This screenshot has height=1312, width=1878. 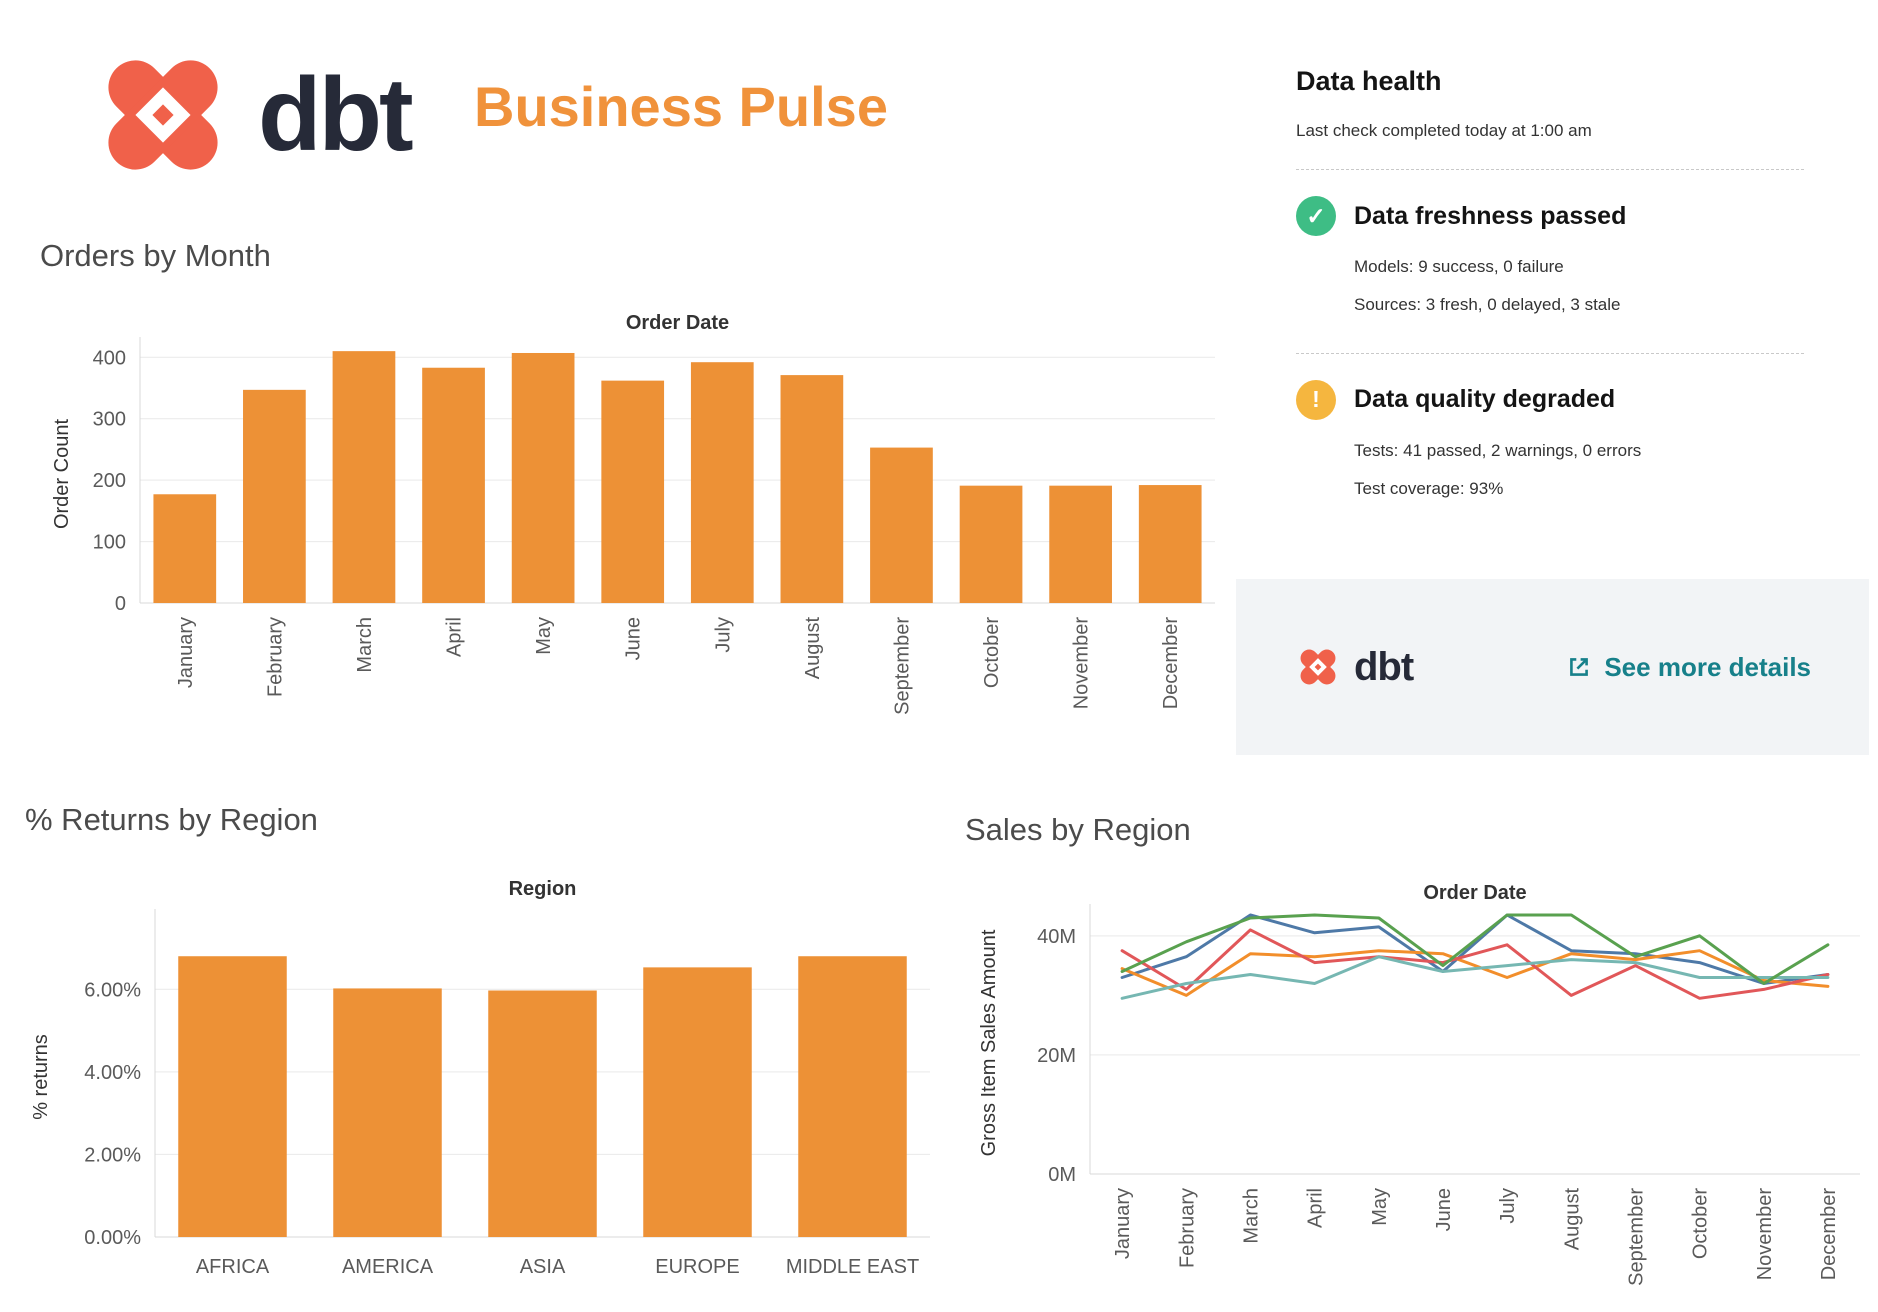 I want to click on y-tick-label: 4.00%, so click(x=112, y=1073).